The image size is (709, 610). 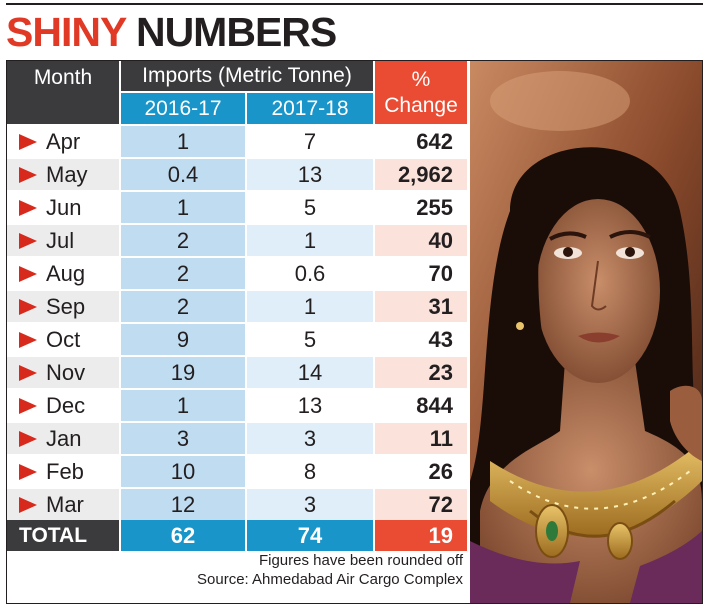 What do you see at coordinates (63, 273) in the screenshot?
I see `month-cell: Aug` at bounding box center [63, 273].